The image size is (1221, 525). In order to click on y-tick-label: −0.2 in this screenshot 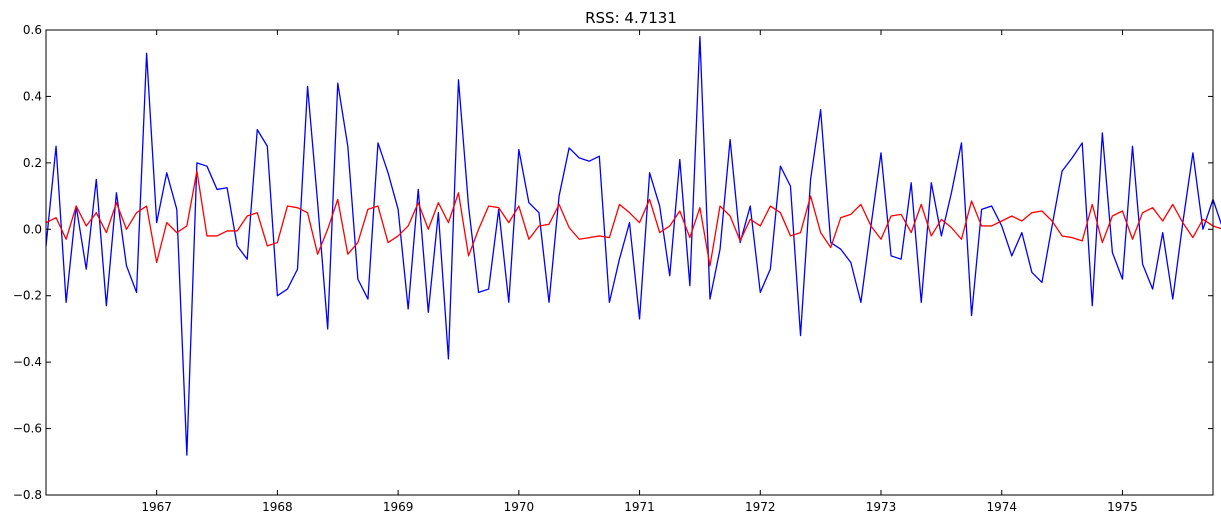, I will do `click(27, 296)`.